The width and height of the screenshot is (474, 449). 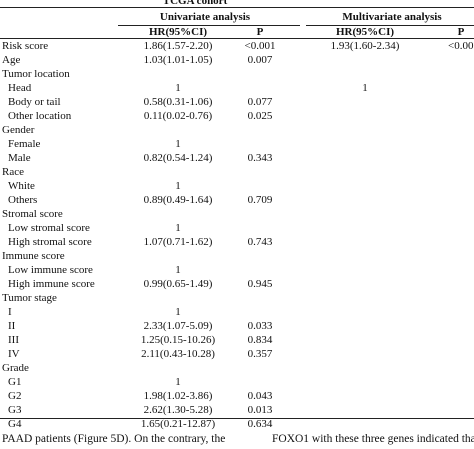 I want to click on row-label: Other location, so click(x=40, y=116).